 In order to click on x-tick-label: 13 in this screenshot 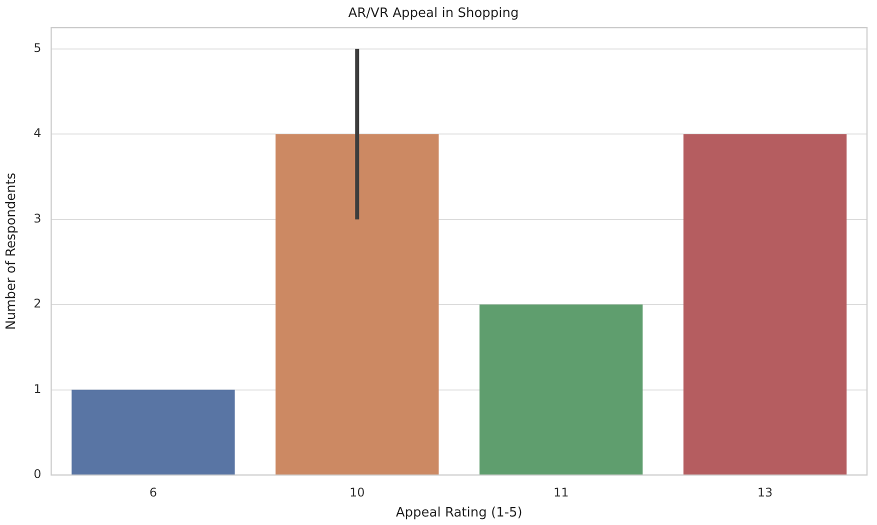, I will do `click(765, 492)`.